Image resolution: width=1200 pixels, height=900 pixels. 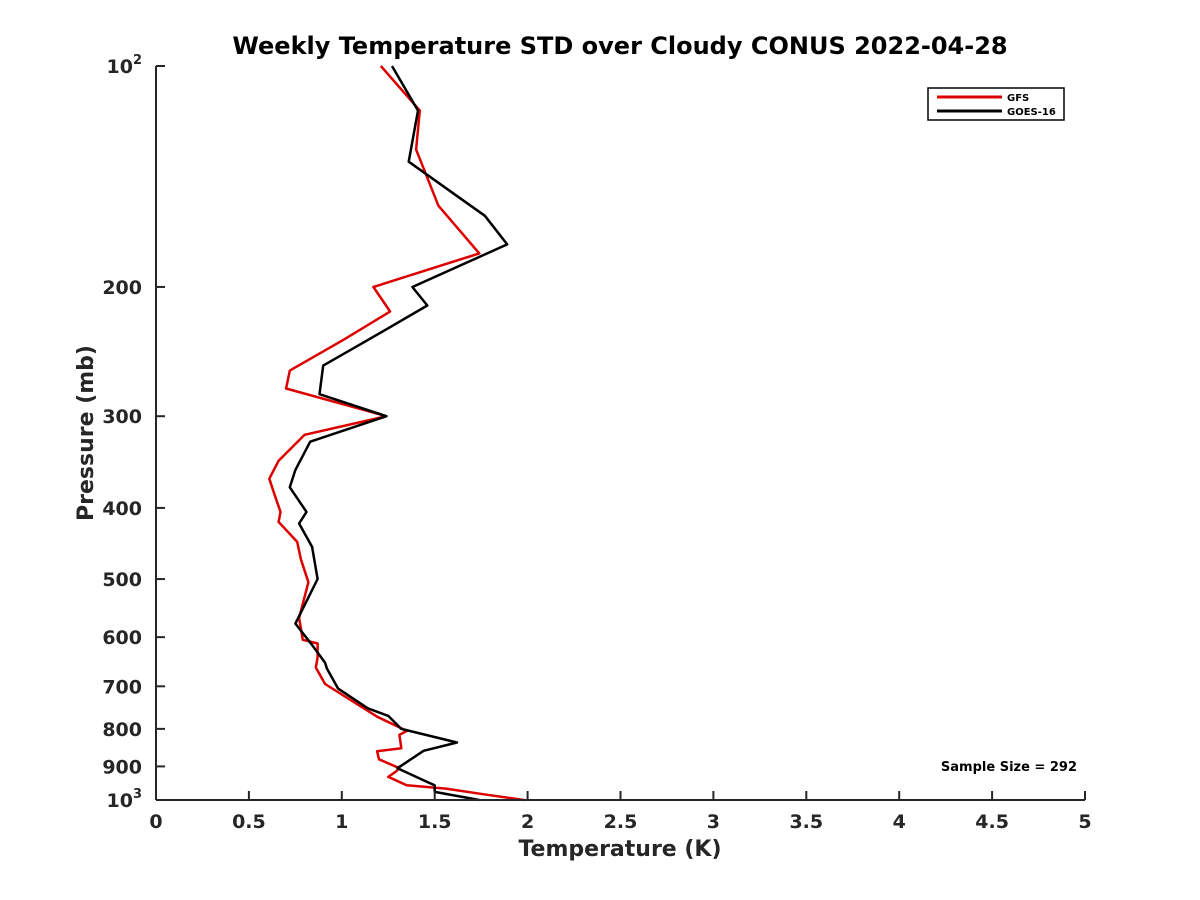 What do you see at coordinates (155, 822) in the screenshot?
I see `x-tick-label: 0` at bounding box center [155, 822].